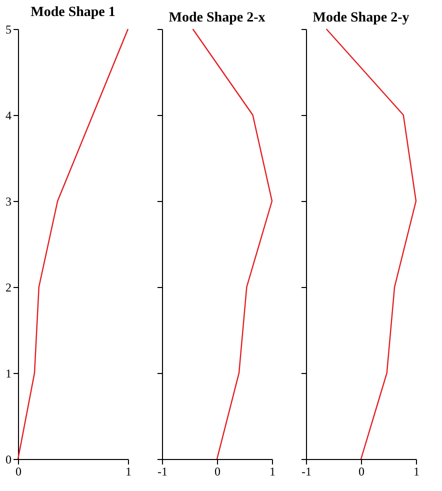 The width and height of the screenshot is (442, 491). Describe the element at coordinates (9, 287) in the screenshot. I see `y-tick-label: 2` at that location.